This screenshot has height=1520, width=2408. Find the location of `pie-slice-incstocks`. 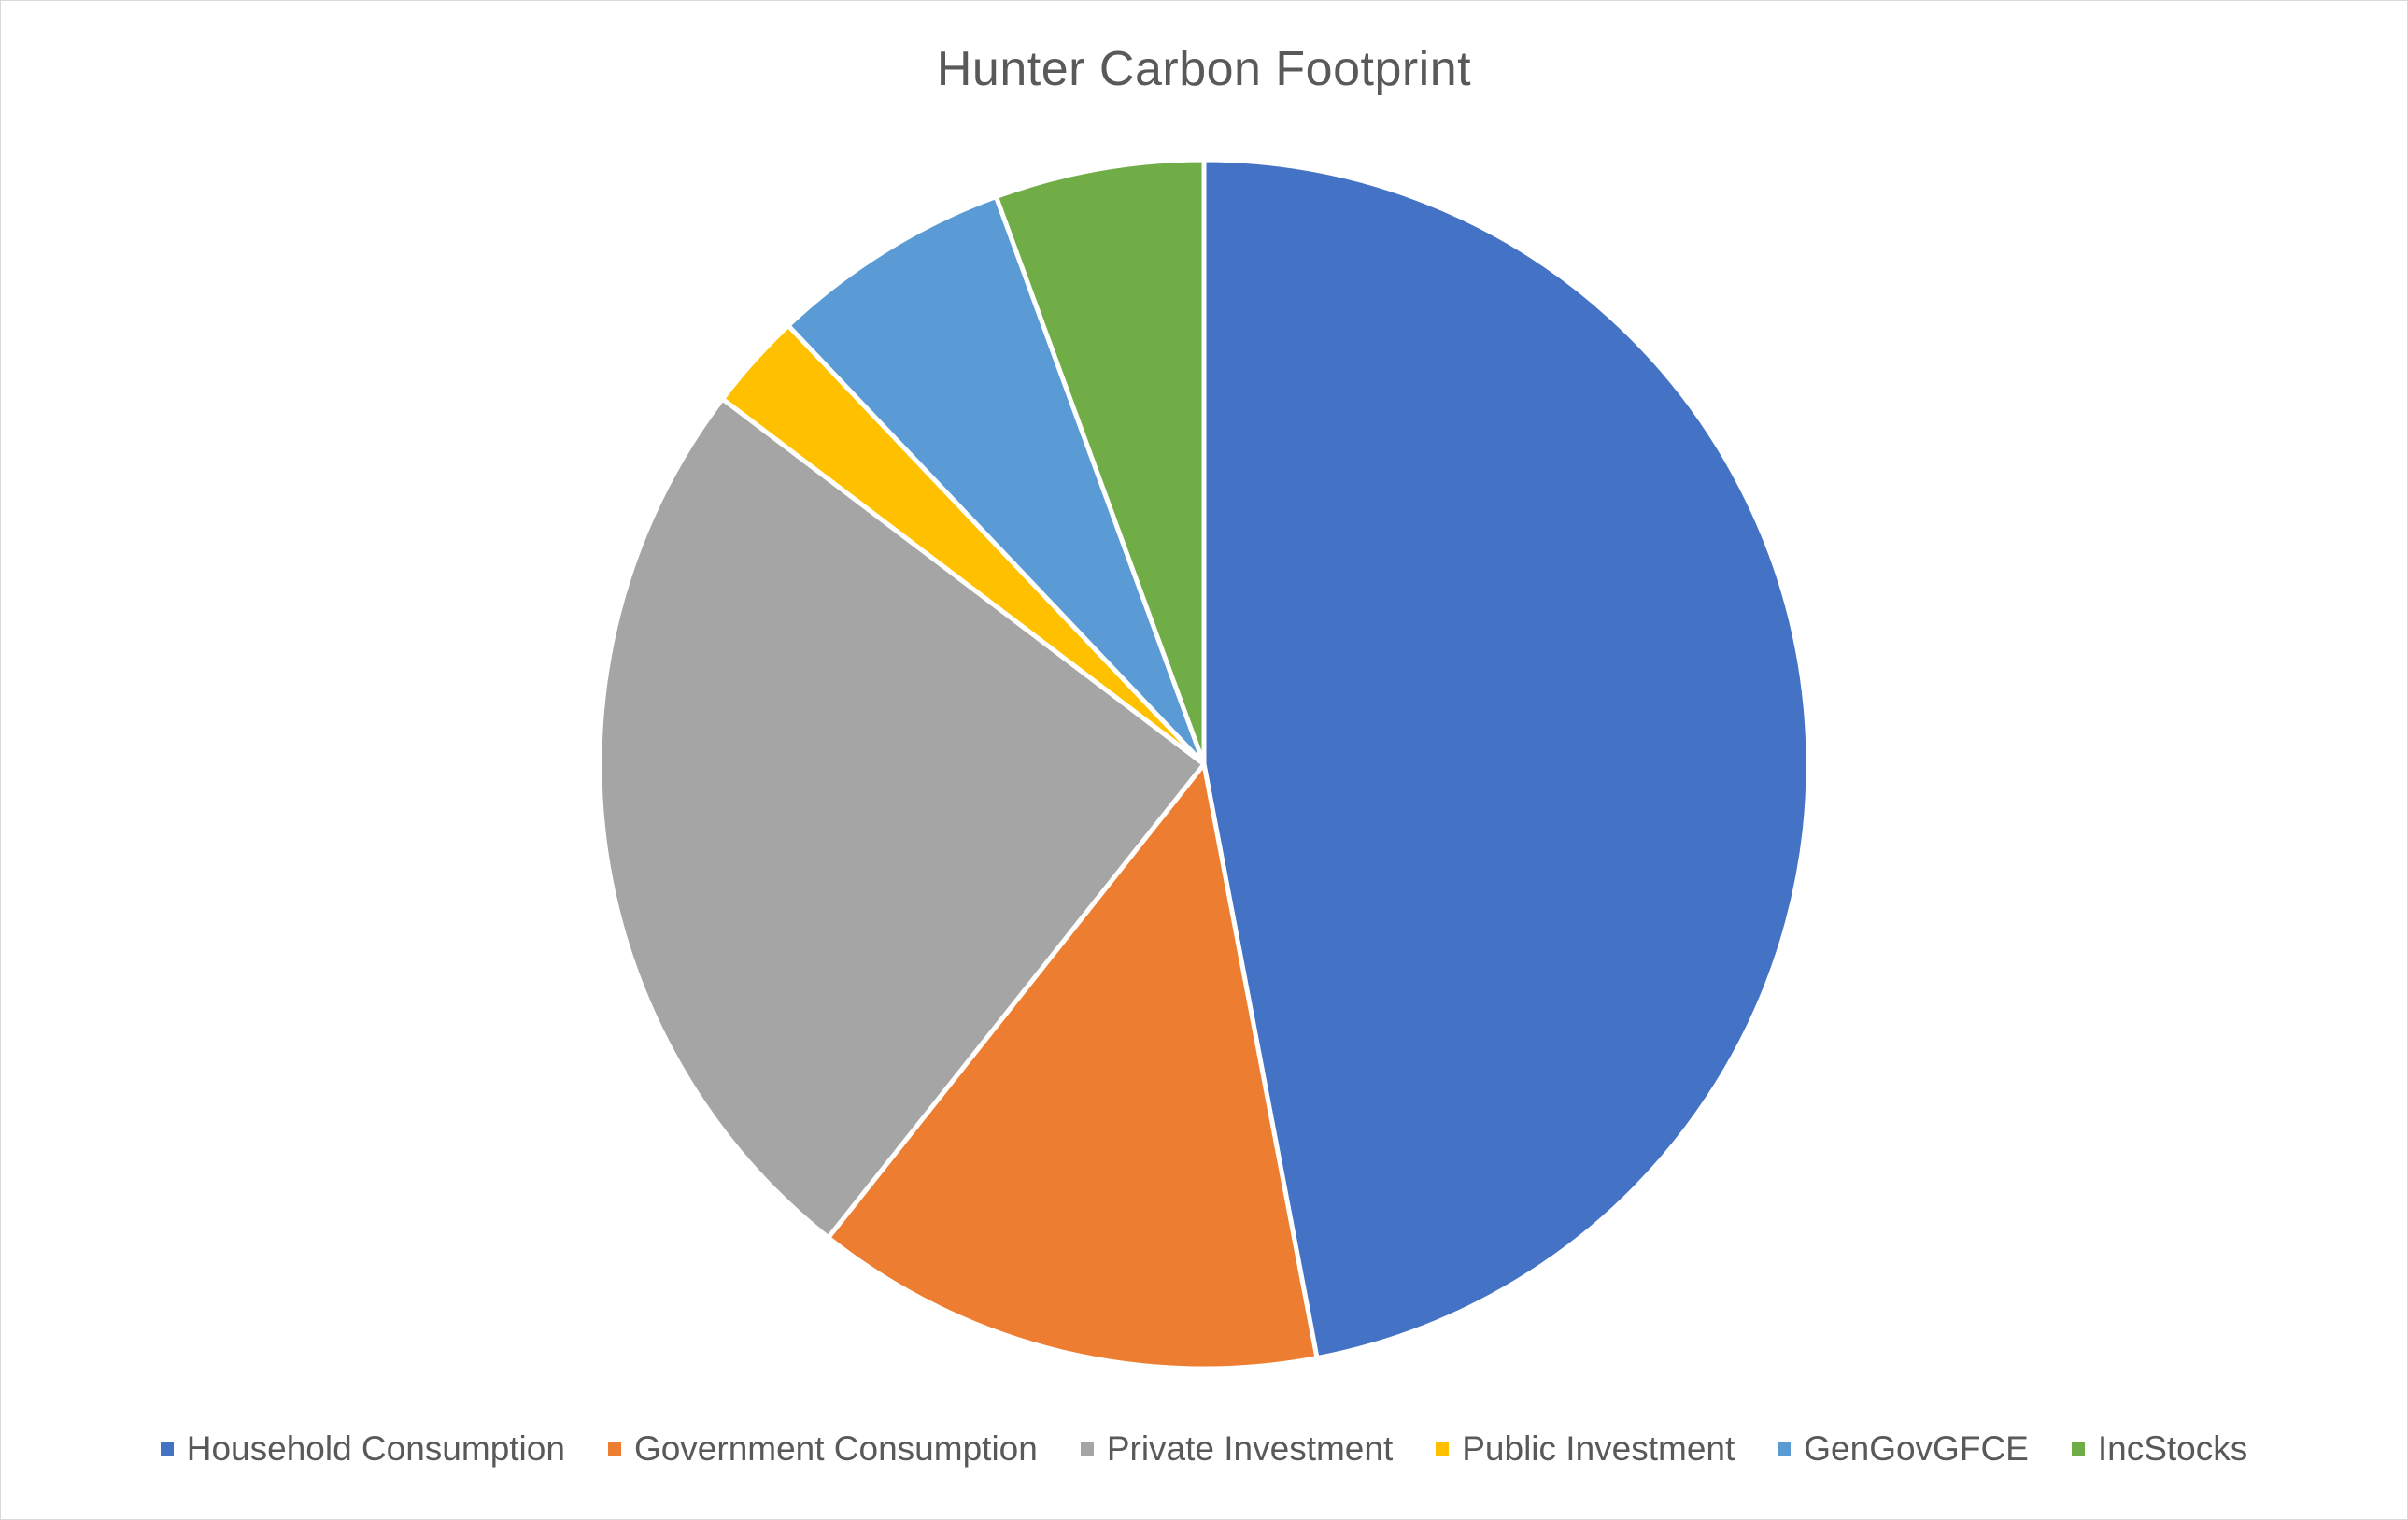

pie-slice-incstocks is located at coordinates (1100, 462).